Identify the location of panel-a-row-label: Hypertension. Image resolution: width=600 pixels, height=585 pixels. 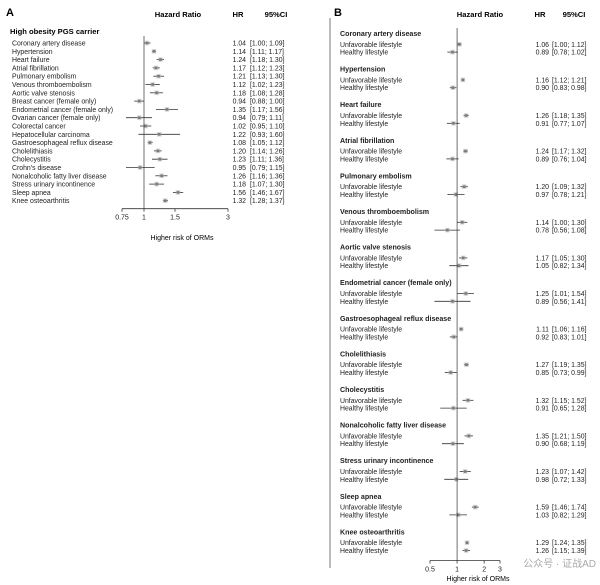
(32, 52).